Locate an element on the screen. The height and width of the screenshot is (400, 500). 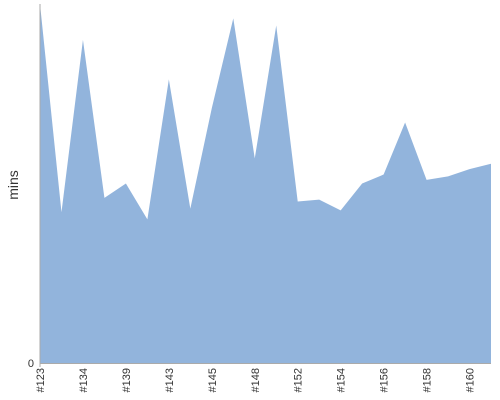
x-tick-label: #143 is located at coordinates (170, 380).